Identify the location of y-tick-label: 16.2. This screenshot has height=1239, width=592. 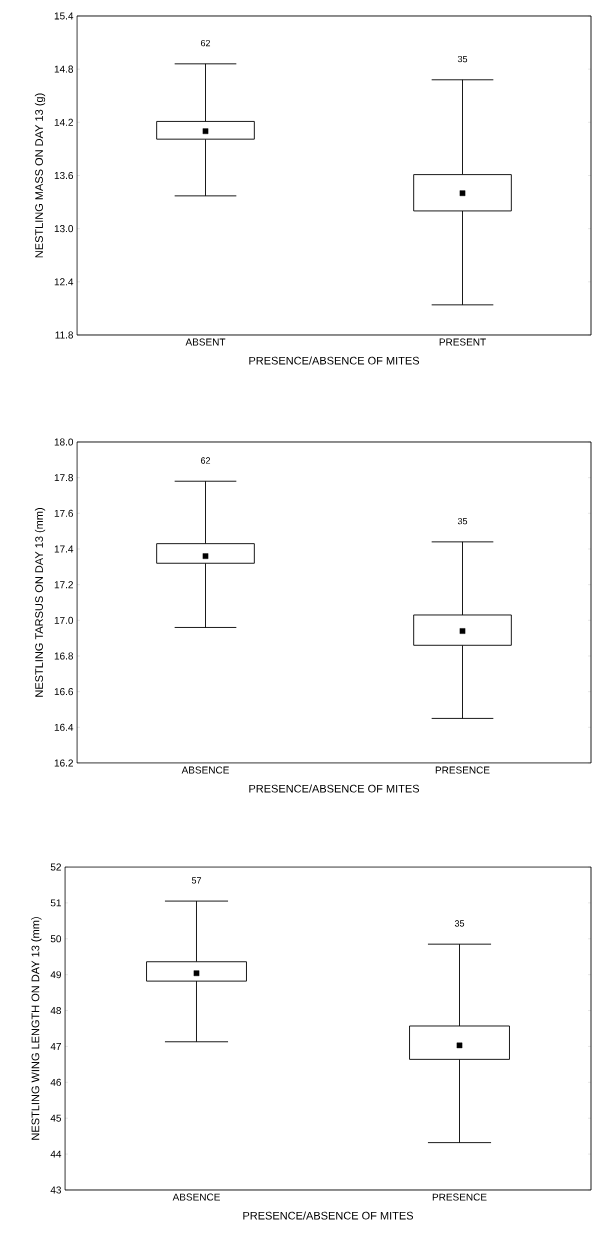
(63, 763).